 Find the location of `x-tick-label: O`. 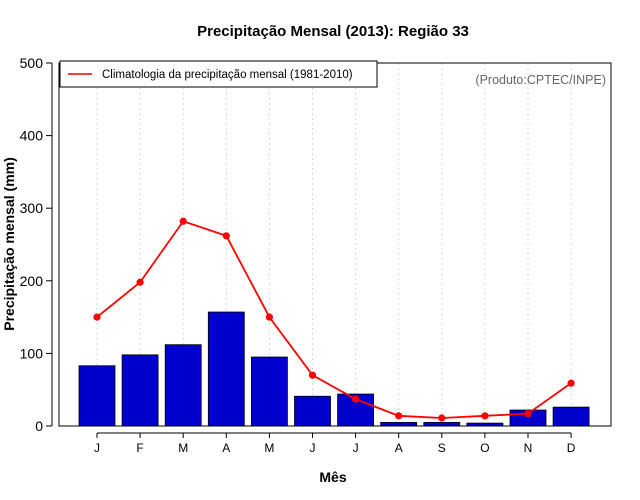

x-tick-label: O is located at coordinates (484, 448).